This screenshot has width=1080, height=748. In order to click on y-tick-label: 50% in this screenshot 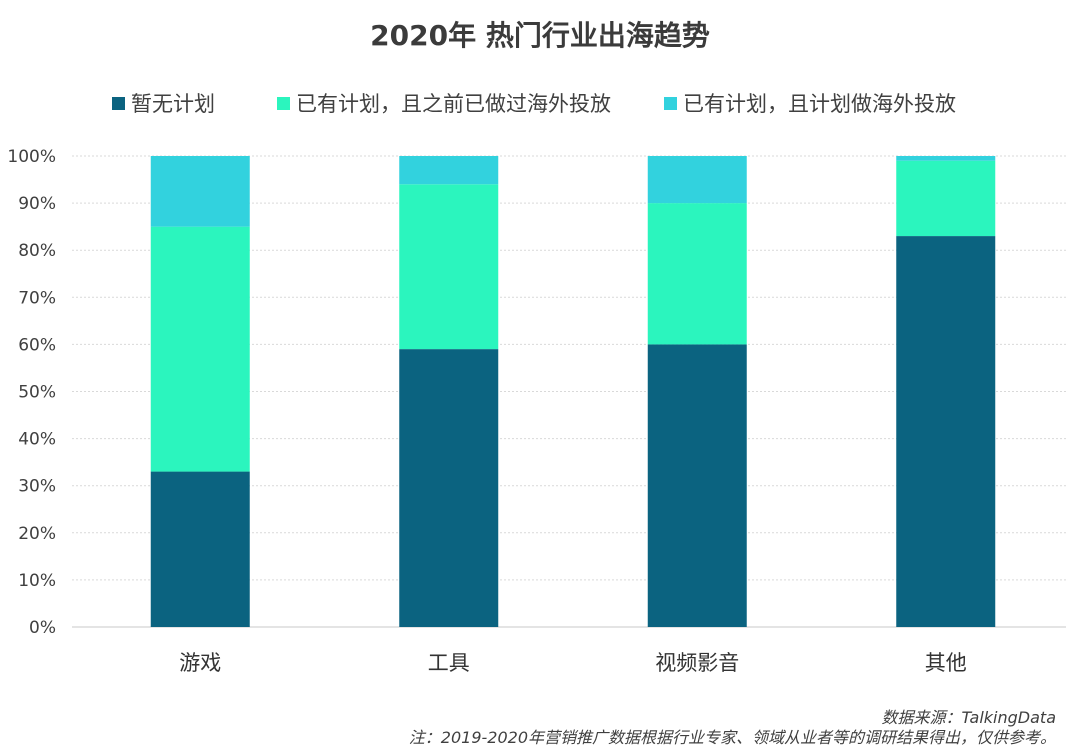, I will do `click(37, 393)`.